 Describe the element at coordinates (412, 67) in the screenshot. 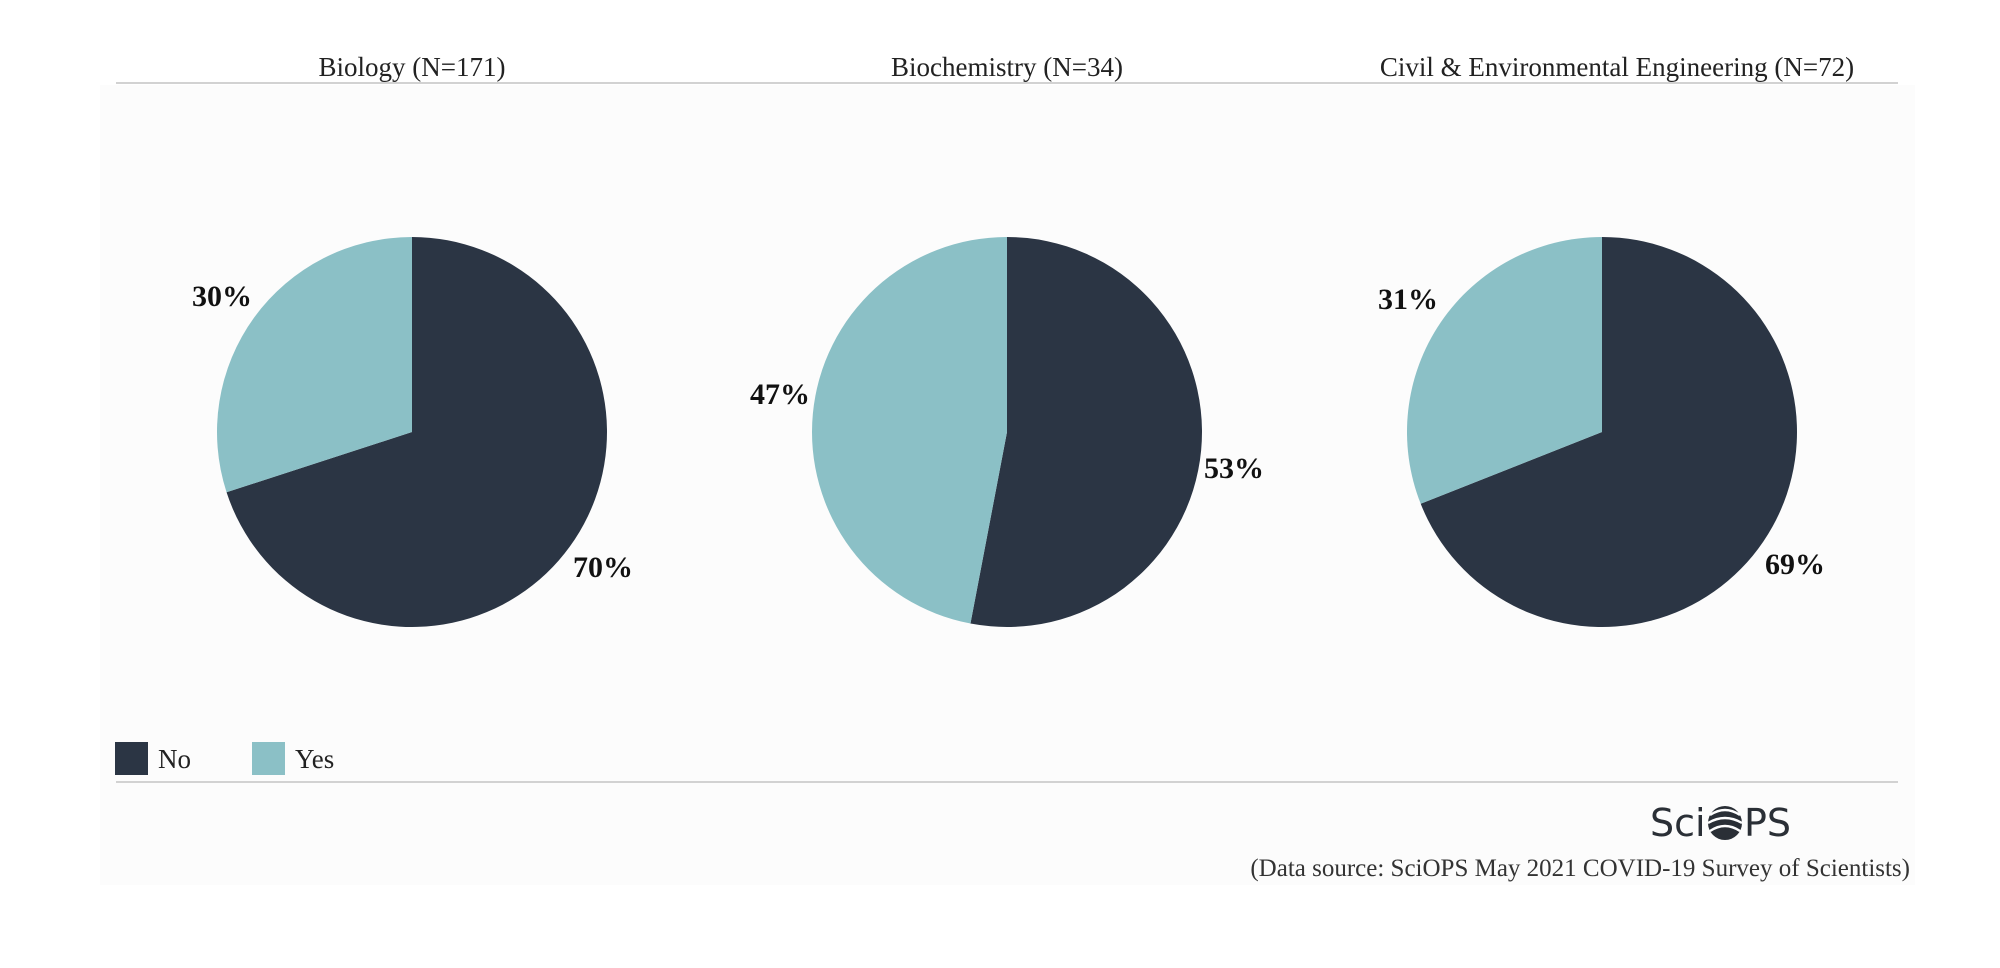

I see `panel-title-0: Biology (N=171)` at that location.